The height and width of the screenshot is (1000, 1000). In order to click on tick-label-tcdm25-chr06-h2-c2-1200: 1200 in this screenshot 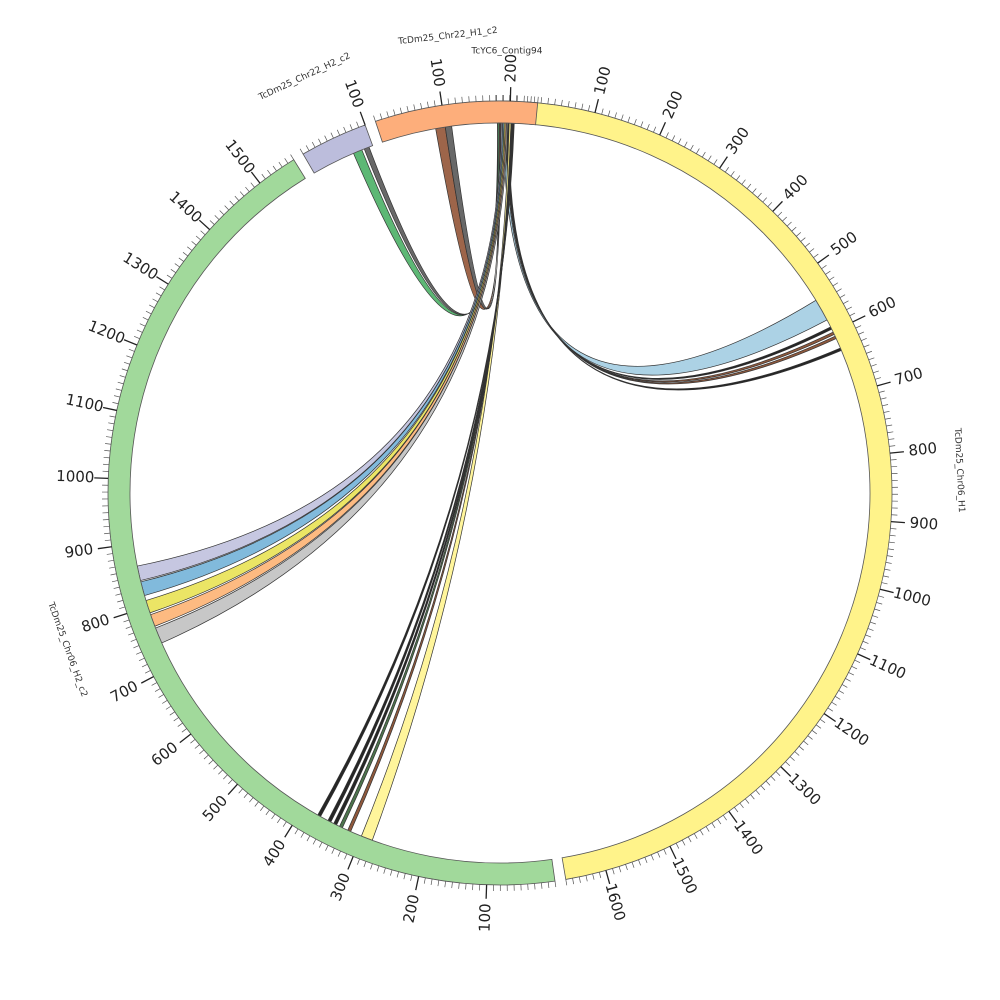, I will do `click(107, 332)`.